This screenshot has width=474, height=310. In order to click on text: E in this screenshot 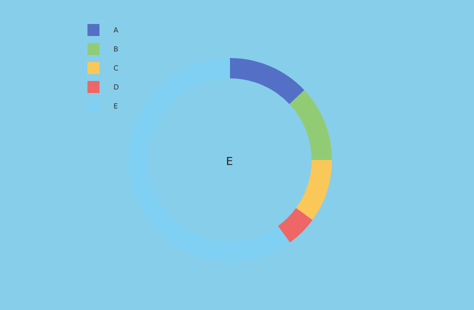, I will do `click(229, 161)`.